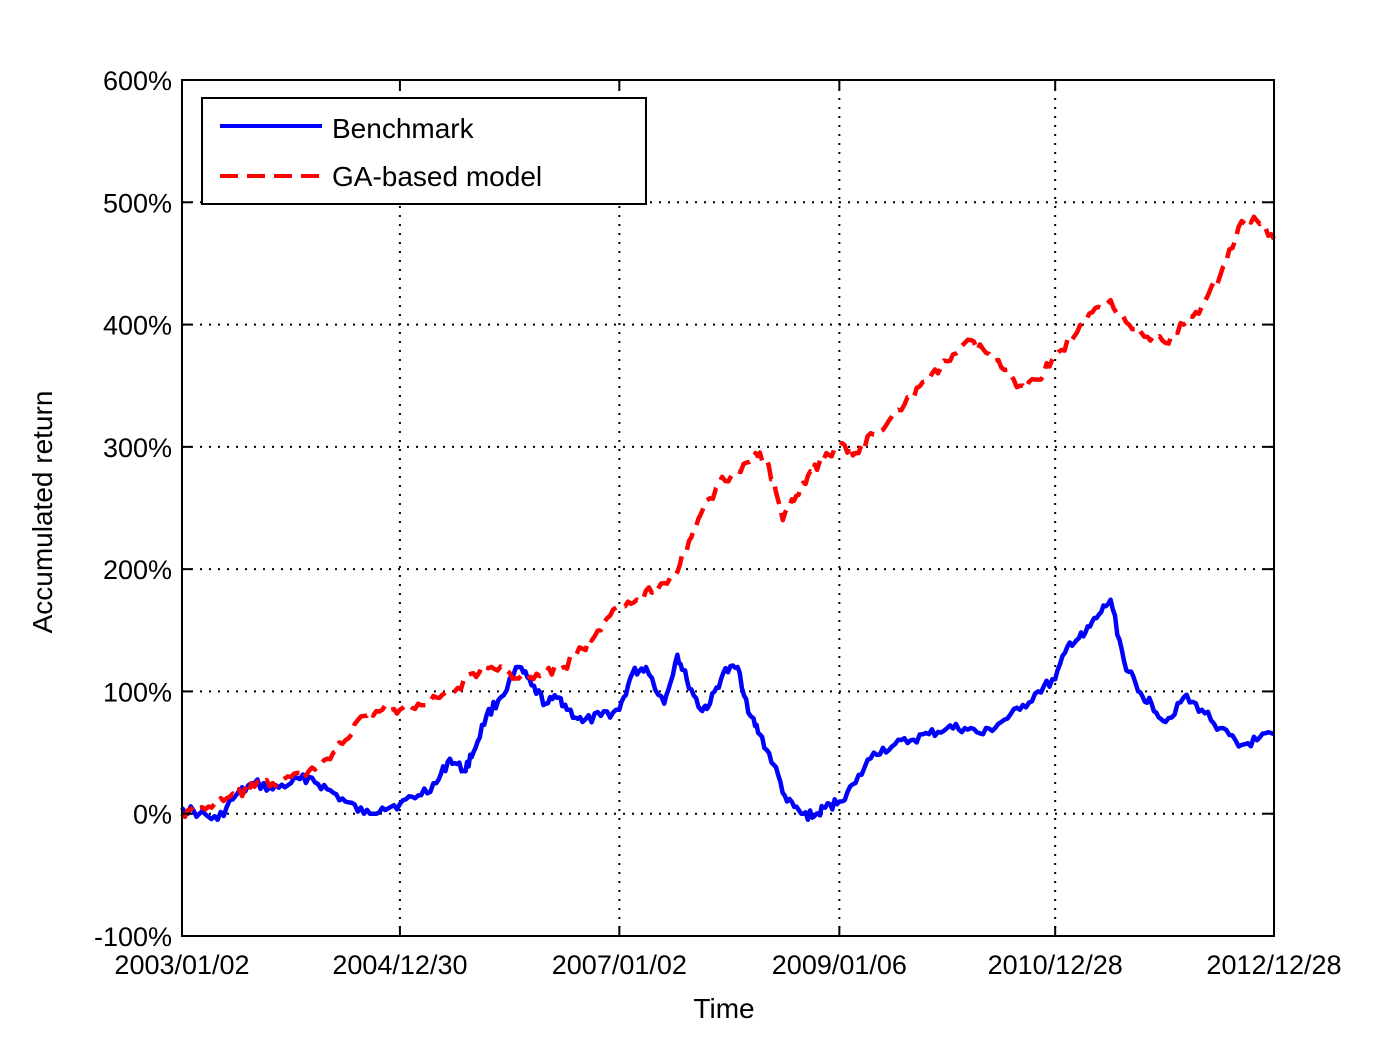 This screenshot has height=1060, width=1382. I want to click on legend-label-ga-model: GA-based model, so click(437, 176).